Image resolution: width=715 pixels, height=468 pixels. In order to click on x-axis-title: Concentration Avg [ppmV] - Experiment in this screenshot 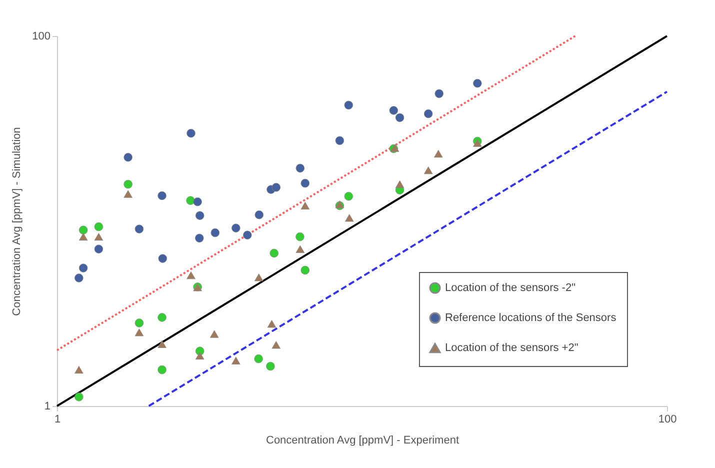, I will do `click(363, 440)`.